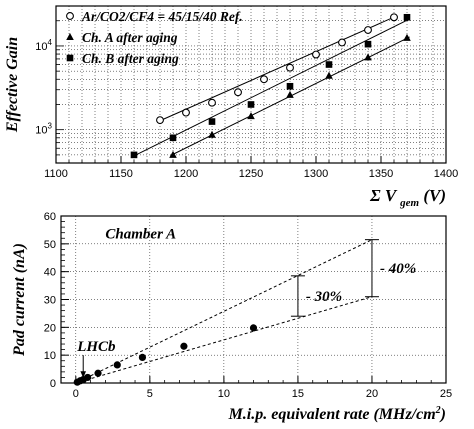  What do you see at coordinates (298, 394) in the screenshot?
I see `x-tick-label: 15` at bounding box center [298, 394].